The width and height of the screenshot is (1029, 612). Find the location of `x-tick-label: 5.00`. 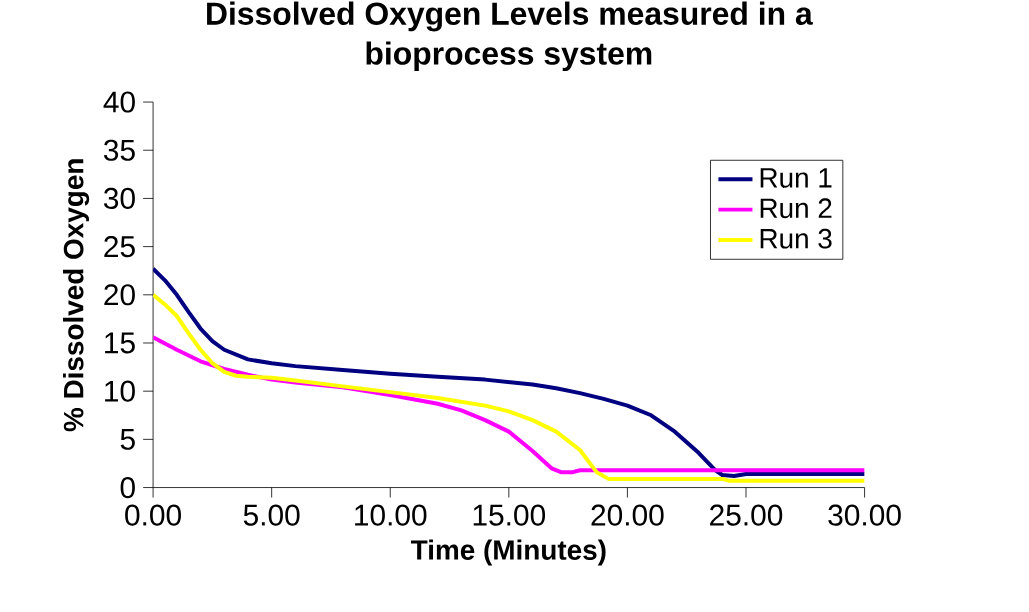

x-tick-label: 5.00 is located at coordinates (271, 515).